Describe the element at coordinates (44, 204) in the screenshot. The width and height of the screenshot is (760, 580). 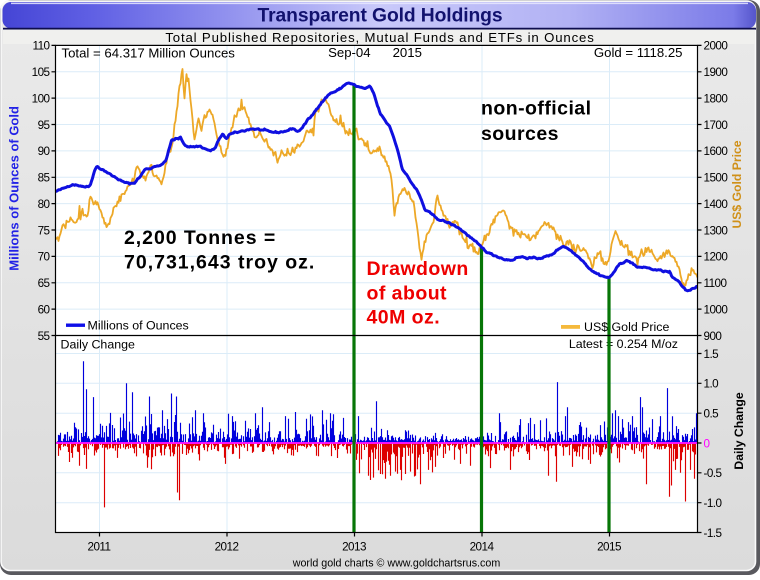
I see `svg-text: 80` at that location.